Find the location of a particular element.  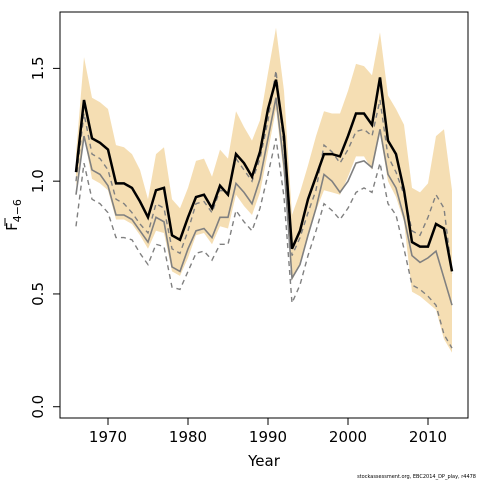

x-axis: 1970 1980 1990 2000 2010 is located at coordinates (268, 431).